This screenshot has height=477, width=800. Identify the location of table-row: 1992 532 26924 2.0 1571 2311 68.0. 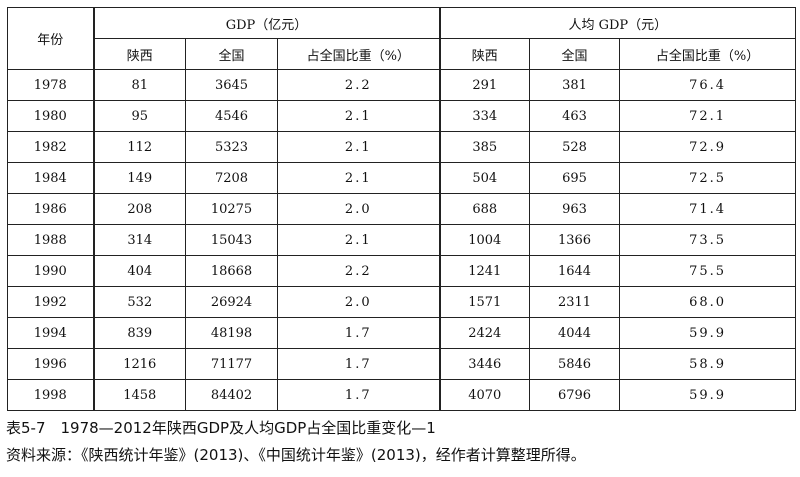
(402, 302).